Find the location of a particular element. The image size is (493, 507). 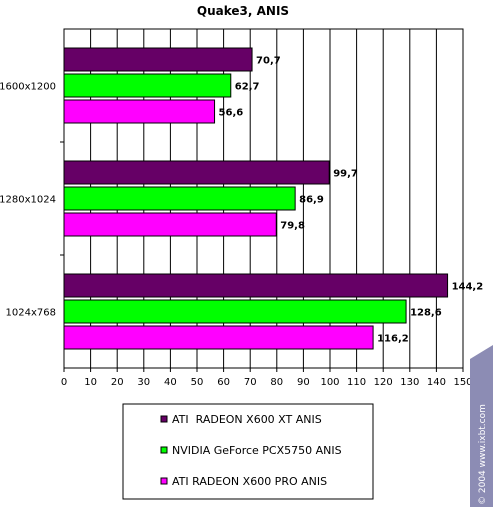

x-tick-label: 60 is located at coordinates (223, 382).